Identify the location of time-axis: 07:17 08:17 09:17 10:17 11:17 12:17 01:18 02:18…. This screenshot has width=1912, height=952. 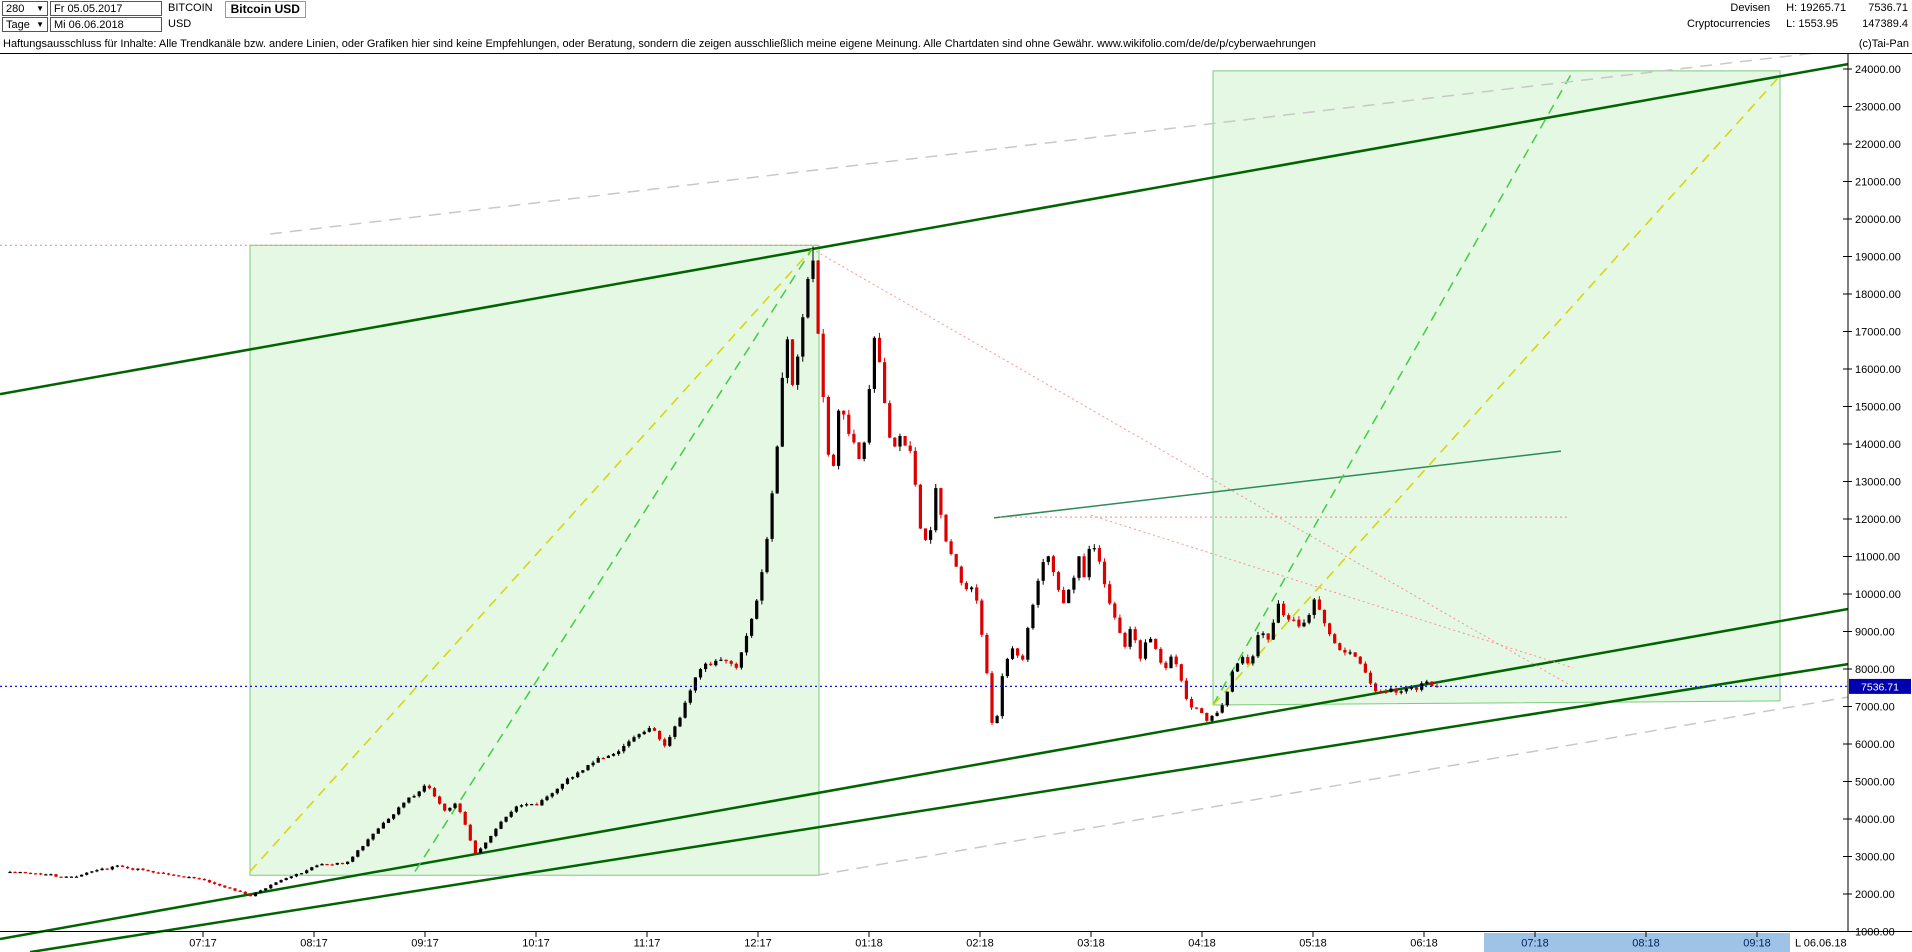
(1018, 940).